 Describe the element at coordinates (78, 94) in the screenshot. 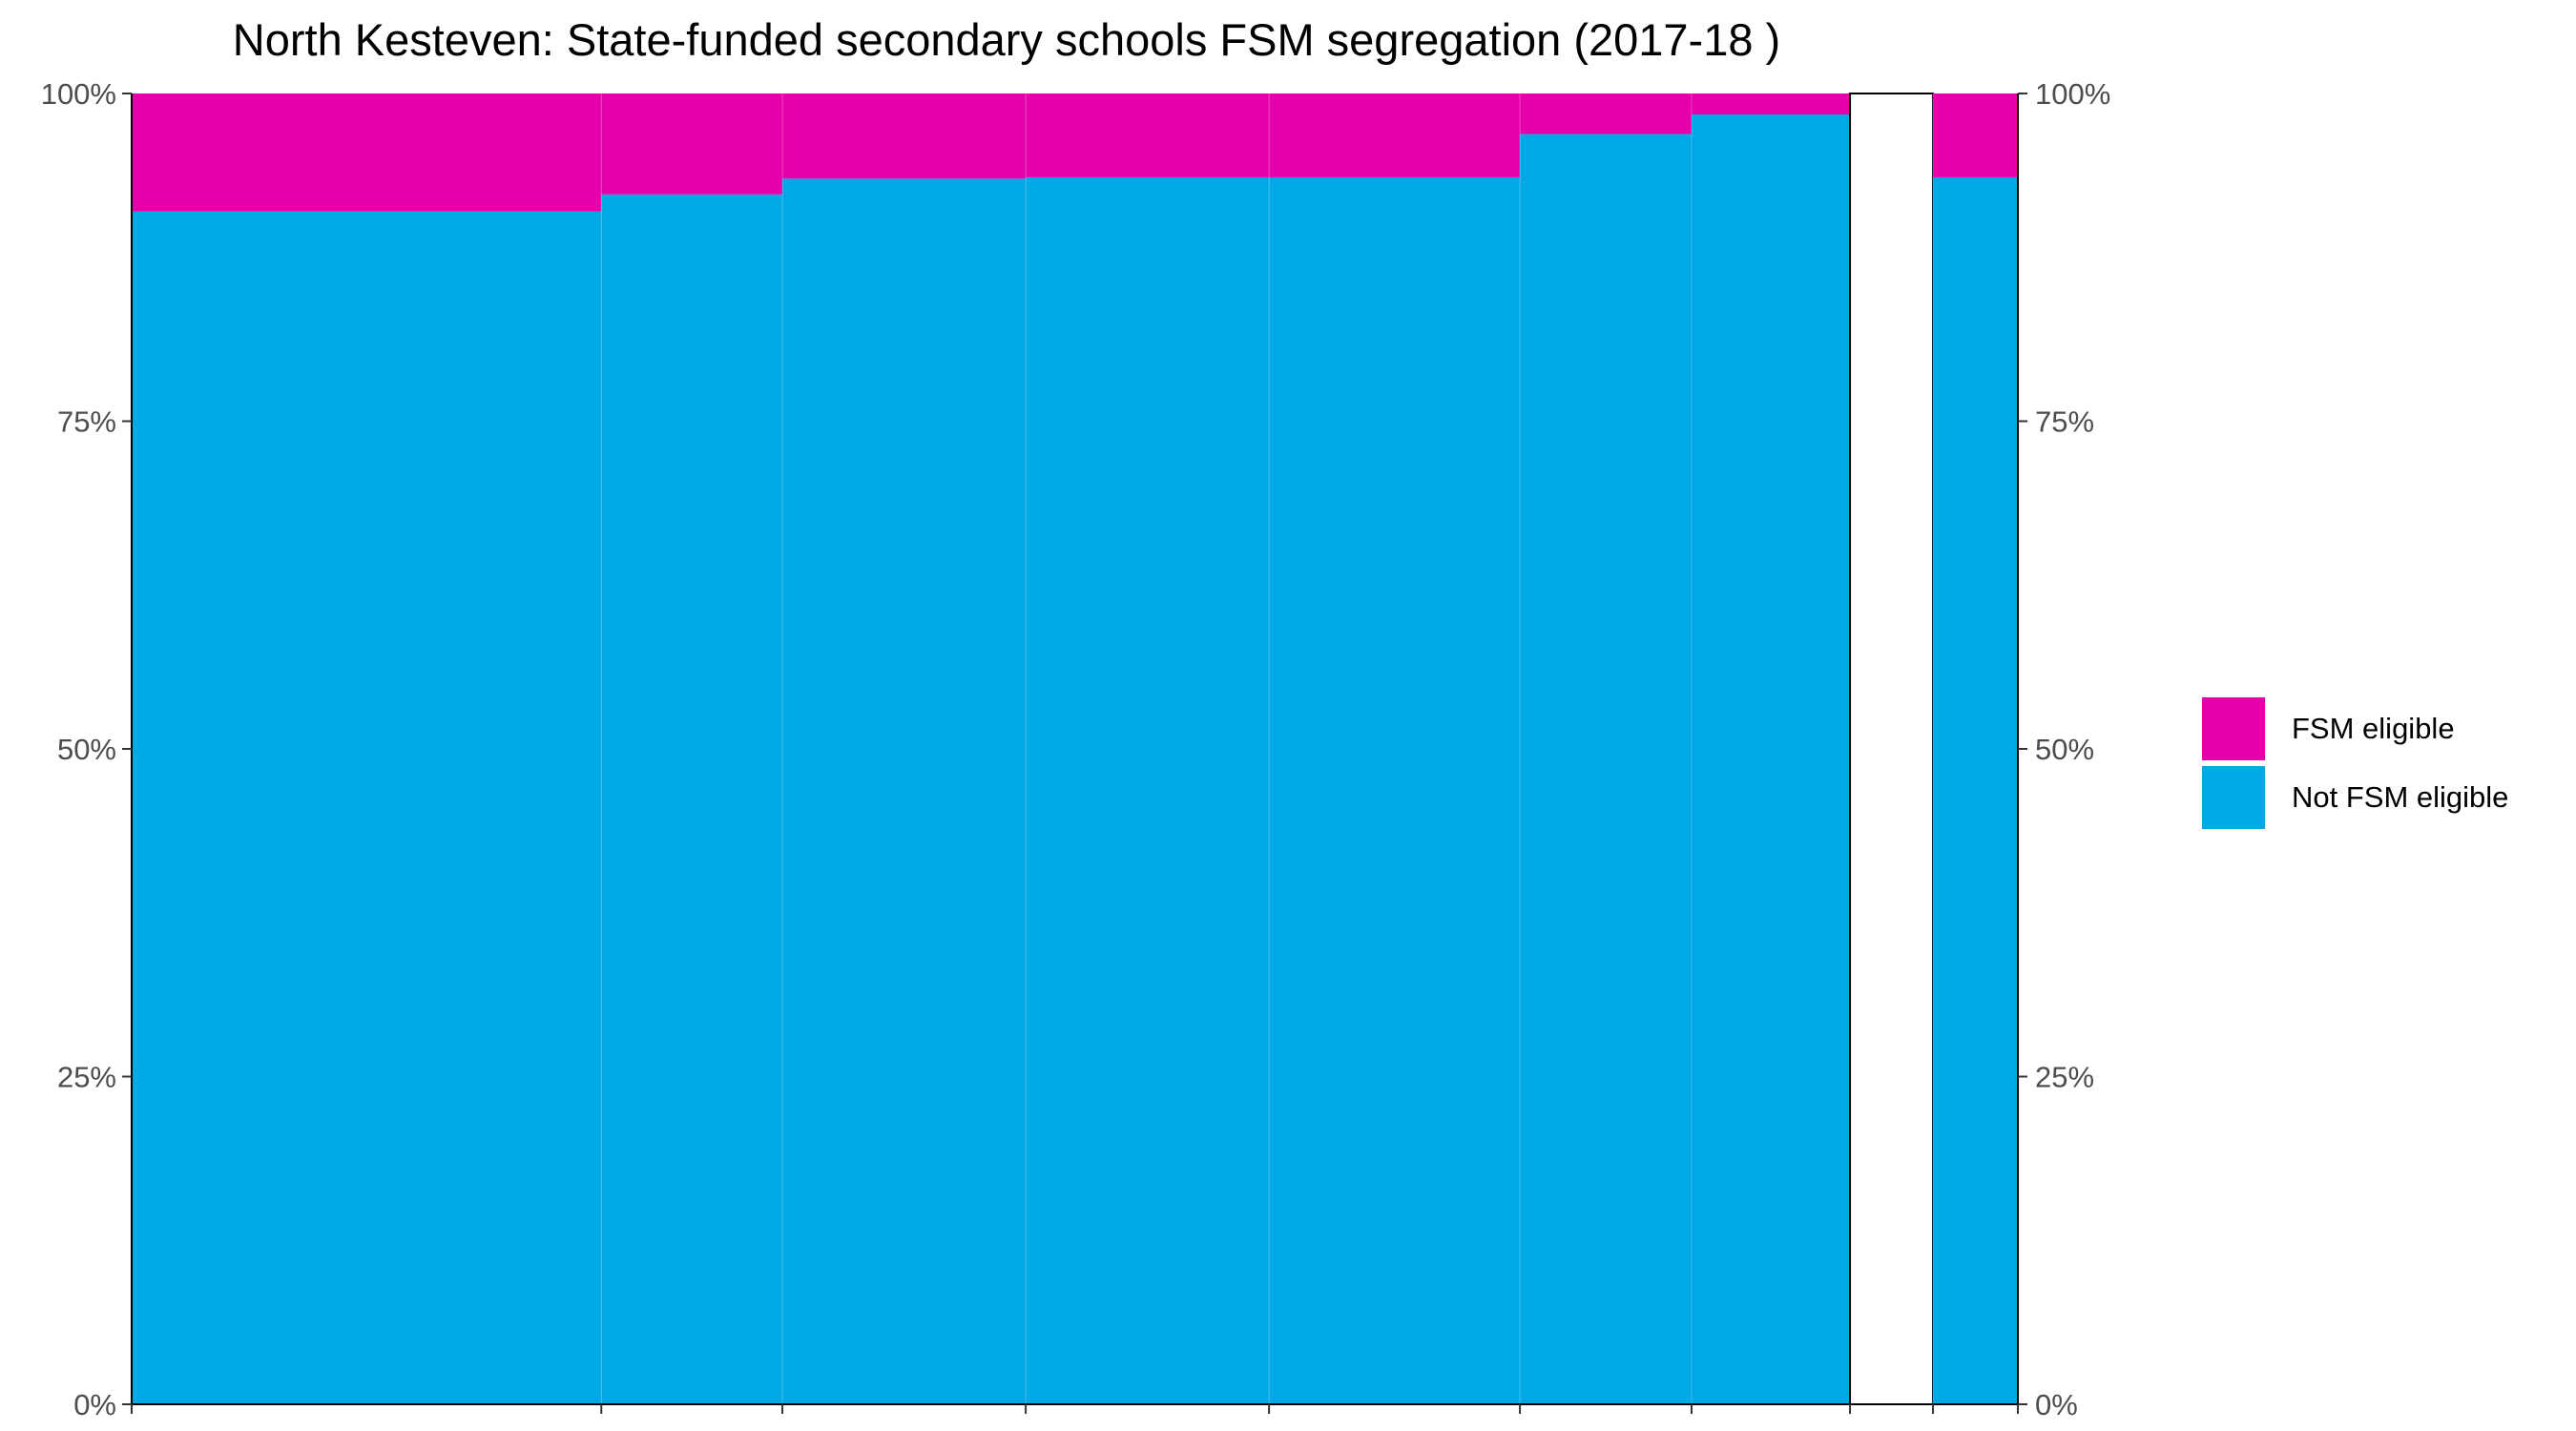

I see `y-tick-label-left-4: 100%` at that location.